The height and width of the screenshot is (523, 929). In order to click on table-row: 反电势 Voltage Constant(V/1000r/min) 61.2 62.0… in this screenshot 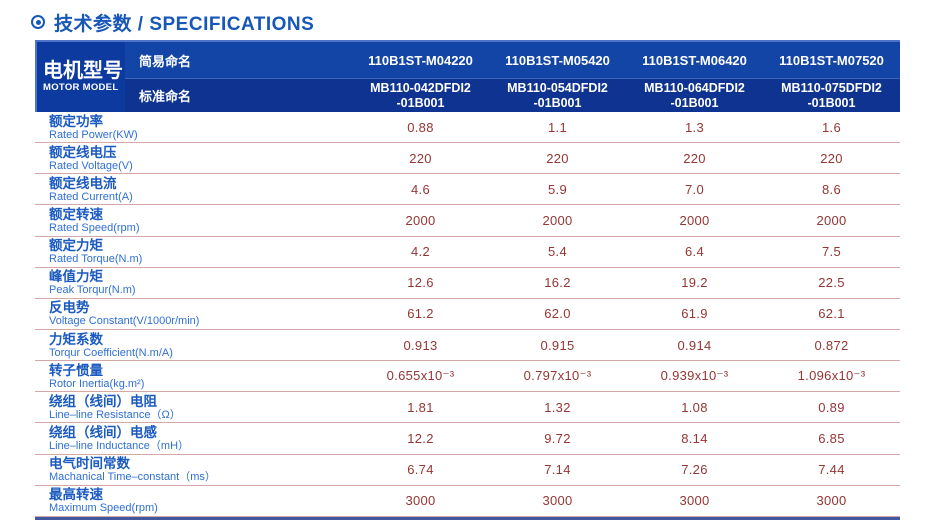, I will do `click(467, 314)`.